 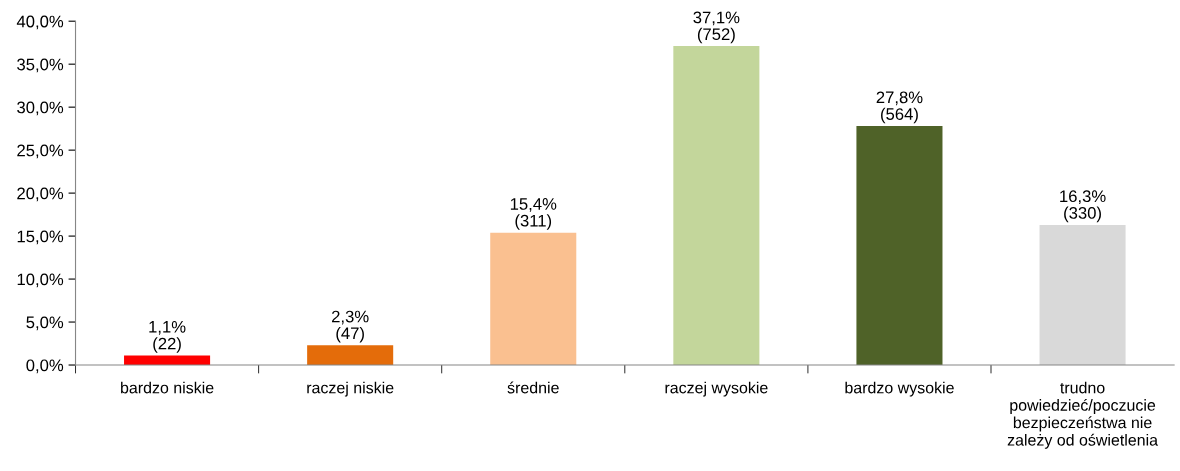 I want to click on y-tick-label: 35,0%, so click(x=40, y=65).